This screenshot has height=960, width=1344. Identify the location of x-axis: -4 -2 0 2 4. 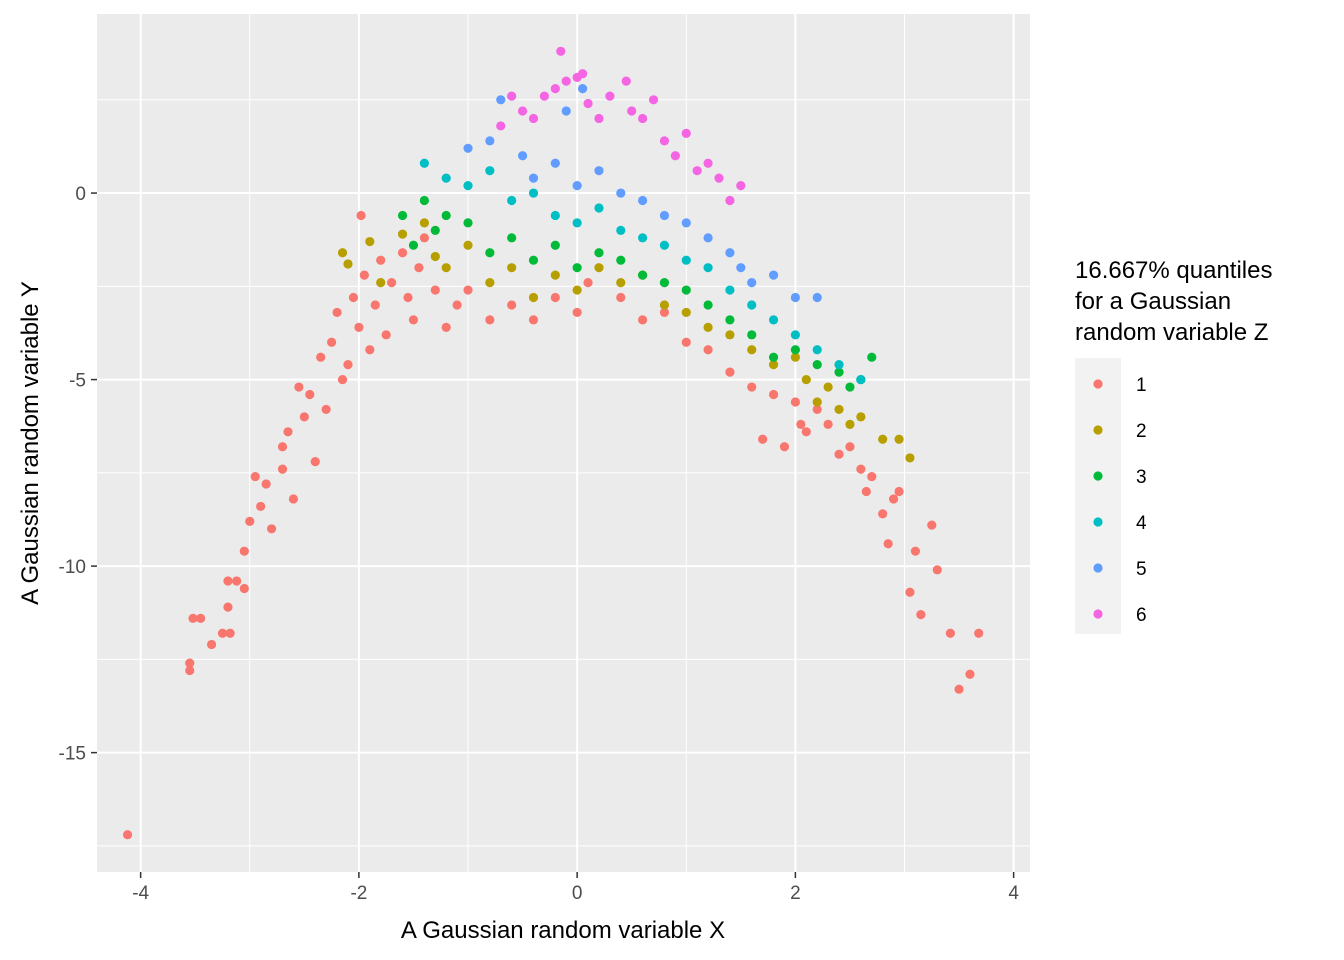
(575, 888).